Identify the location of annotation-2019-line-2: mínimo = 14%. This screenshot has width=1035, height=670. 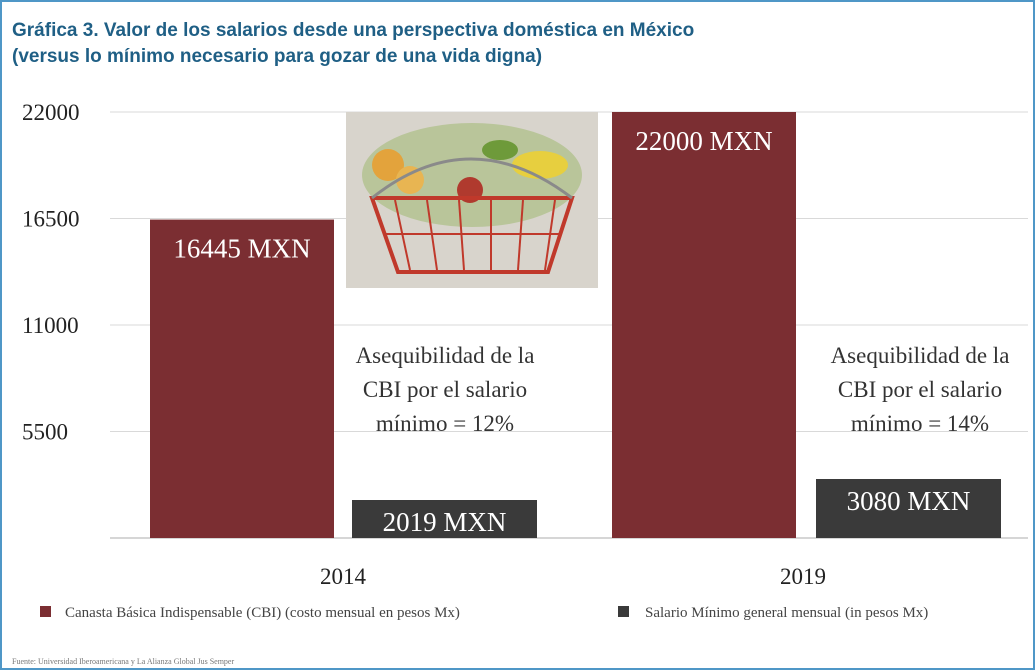
(920, 423).